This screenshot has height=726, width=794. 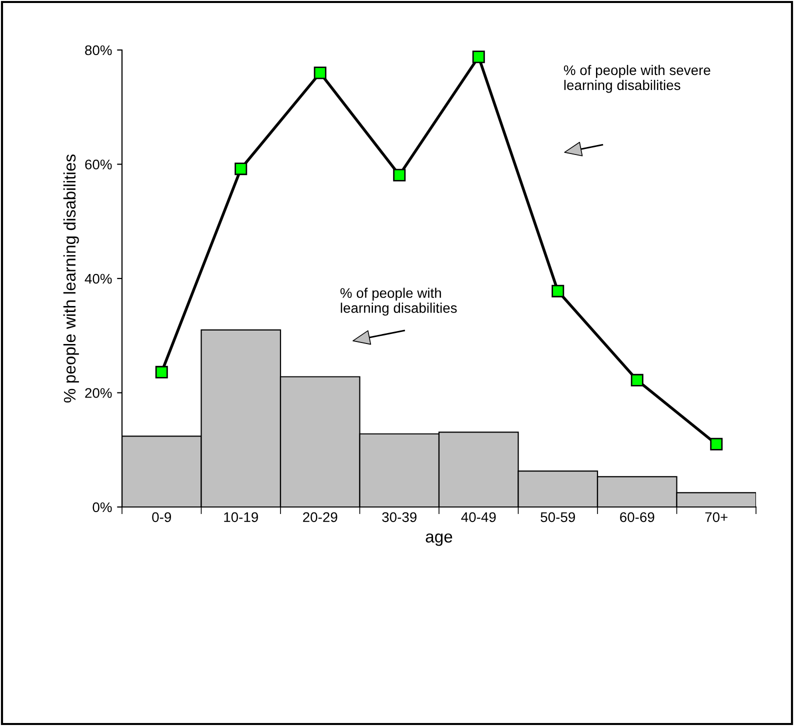 I want to click on y-axis-title: % people with learning disabilities, so click(x=71, y=278).